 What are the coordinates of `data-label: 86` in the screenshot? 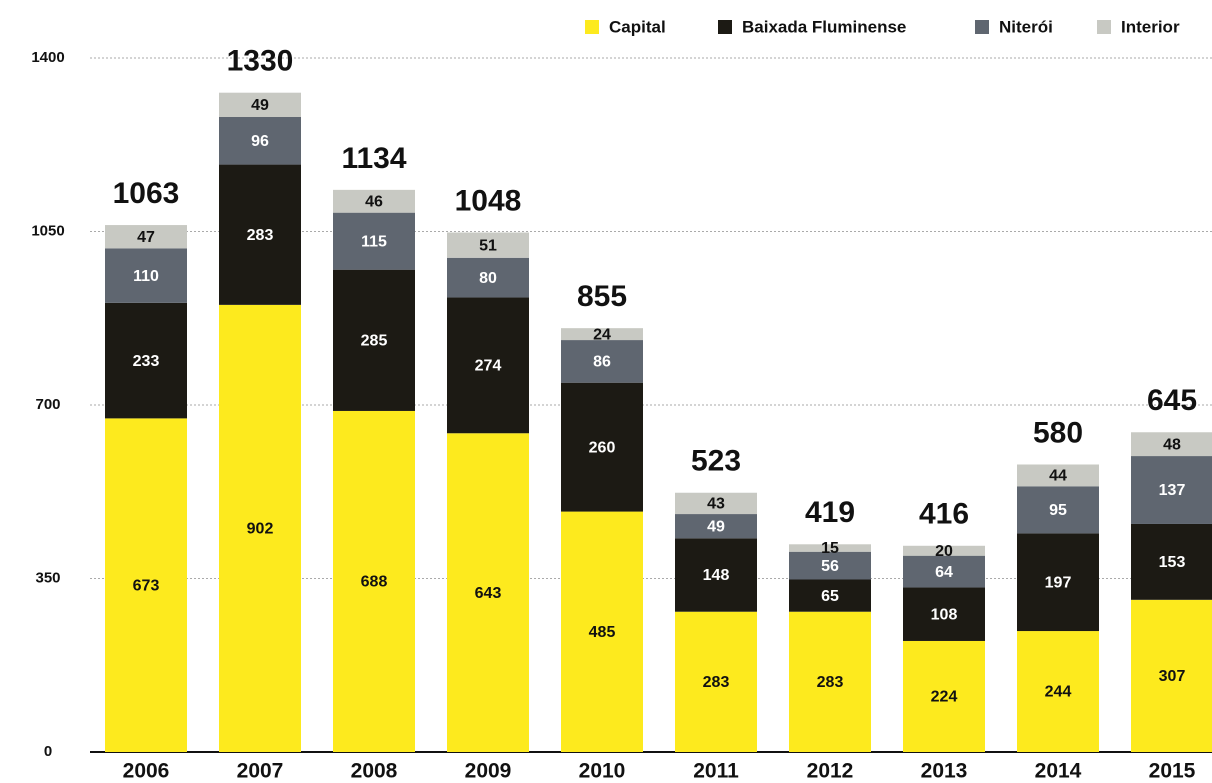 It's located at (602, 362).